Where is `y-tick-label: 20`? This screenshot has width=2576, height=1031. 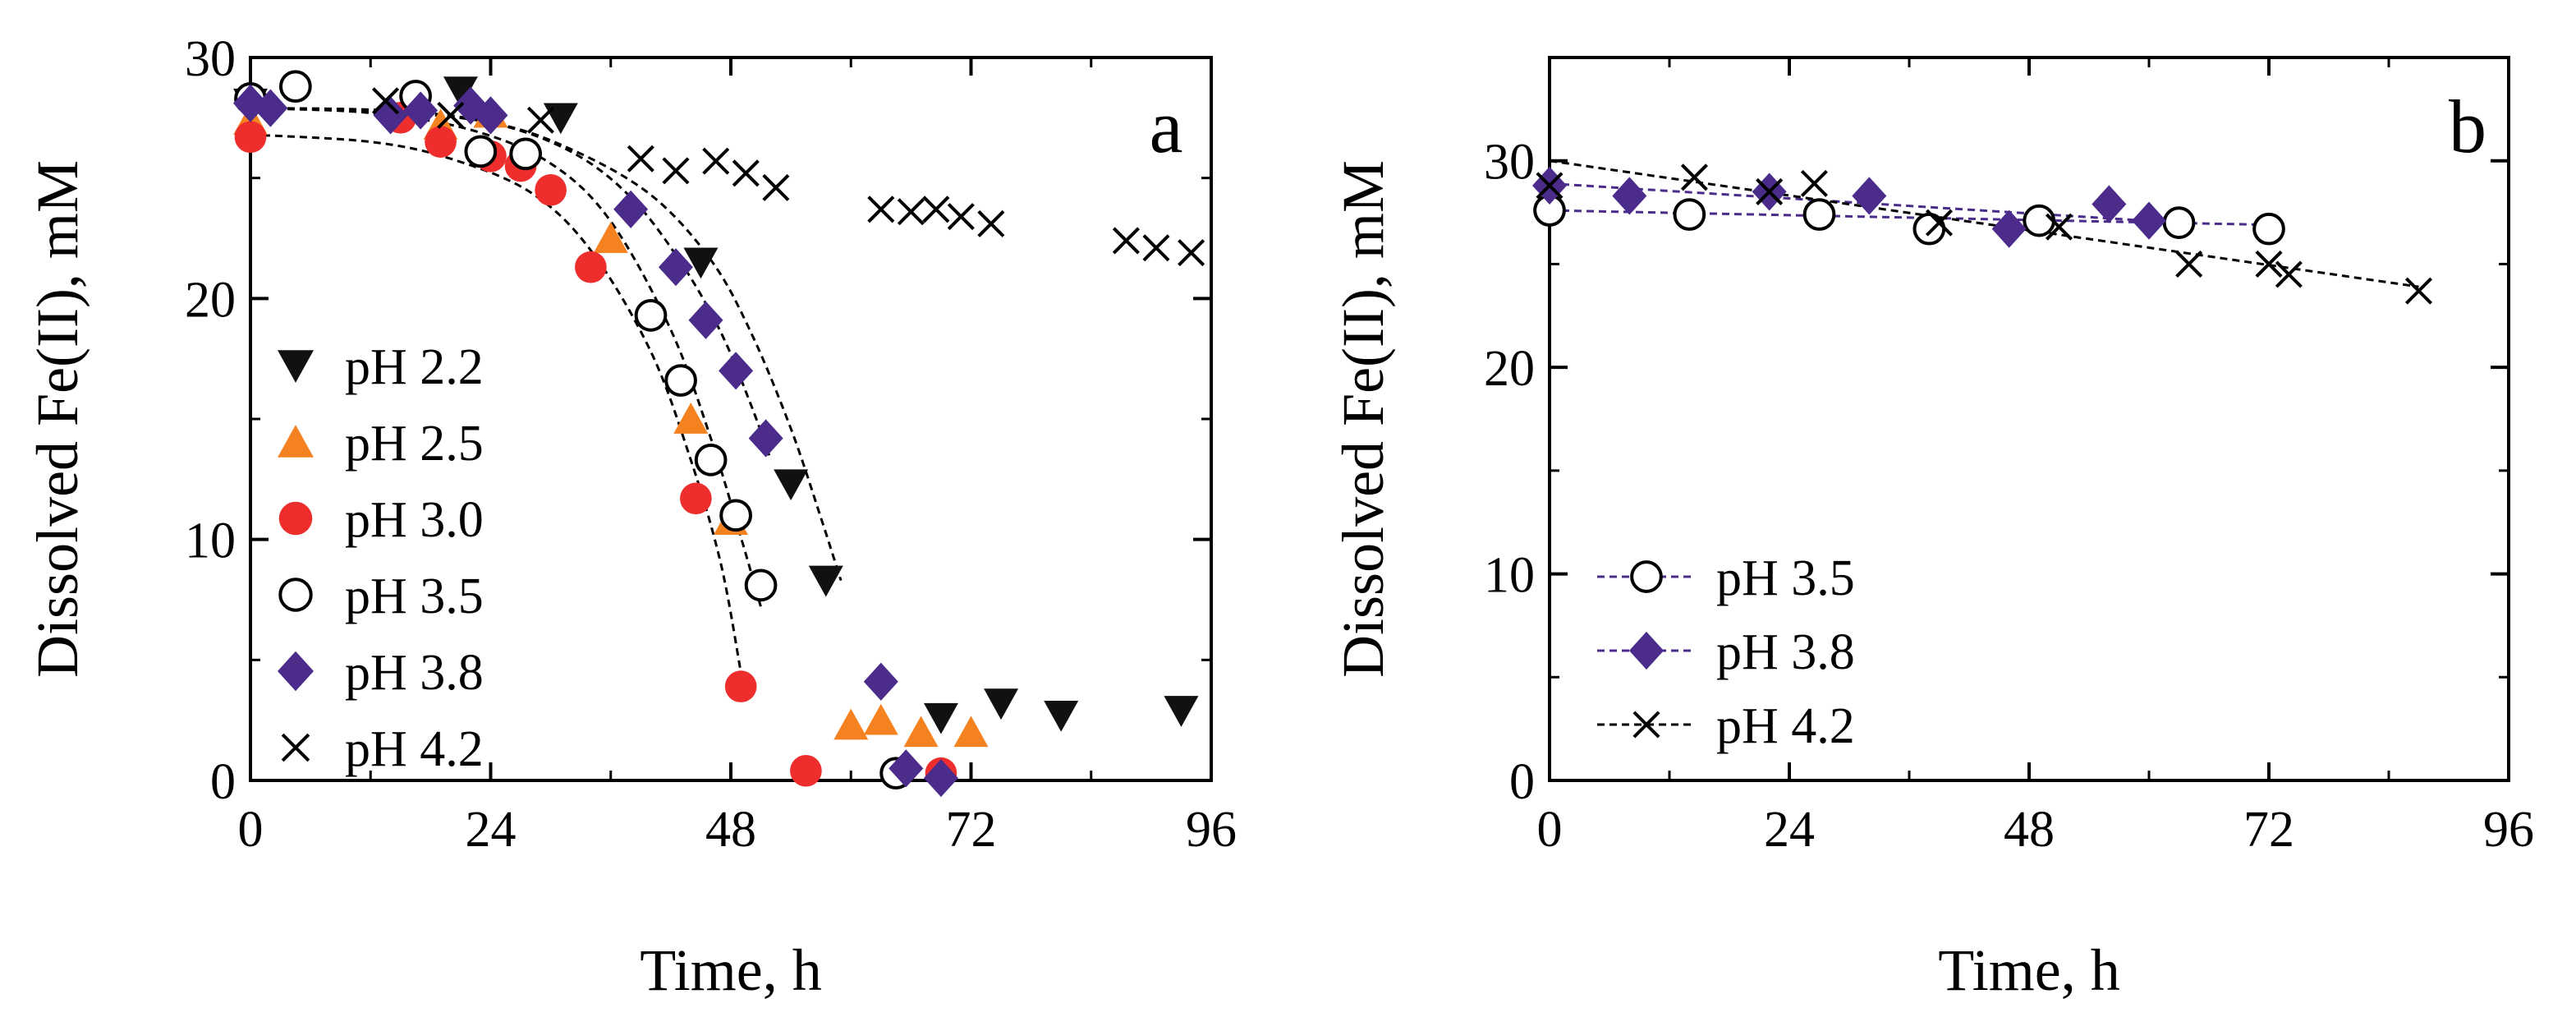 y-tick-label: 20 is located at coordinates (1509, 369).